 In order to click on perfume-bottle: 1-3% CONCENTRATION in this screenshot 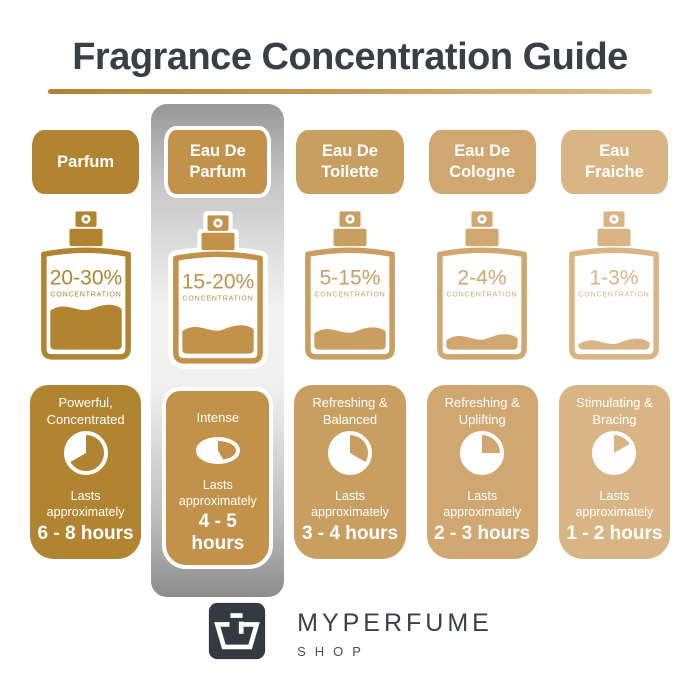, I will do `click(614, 285)`.